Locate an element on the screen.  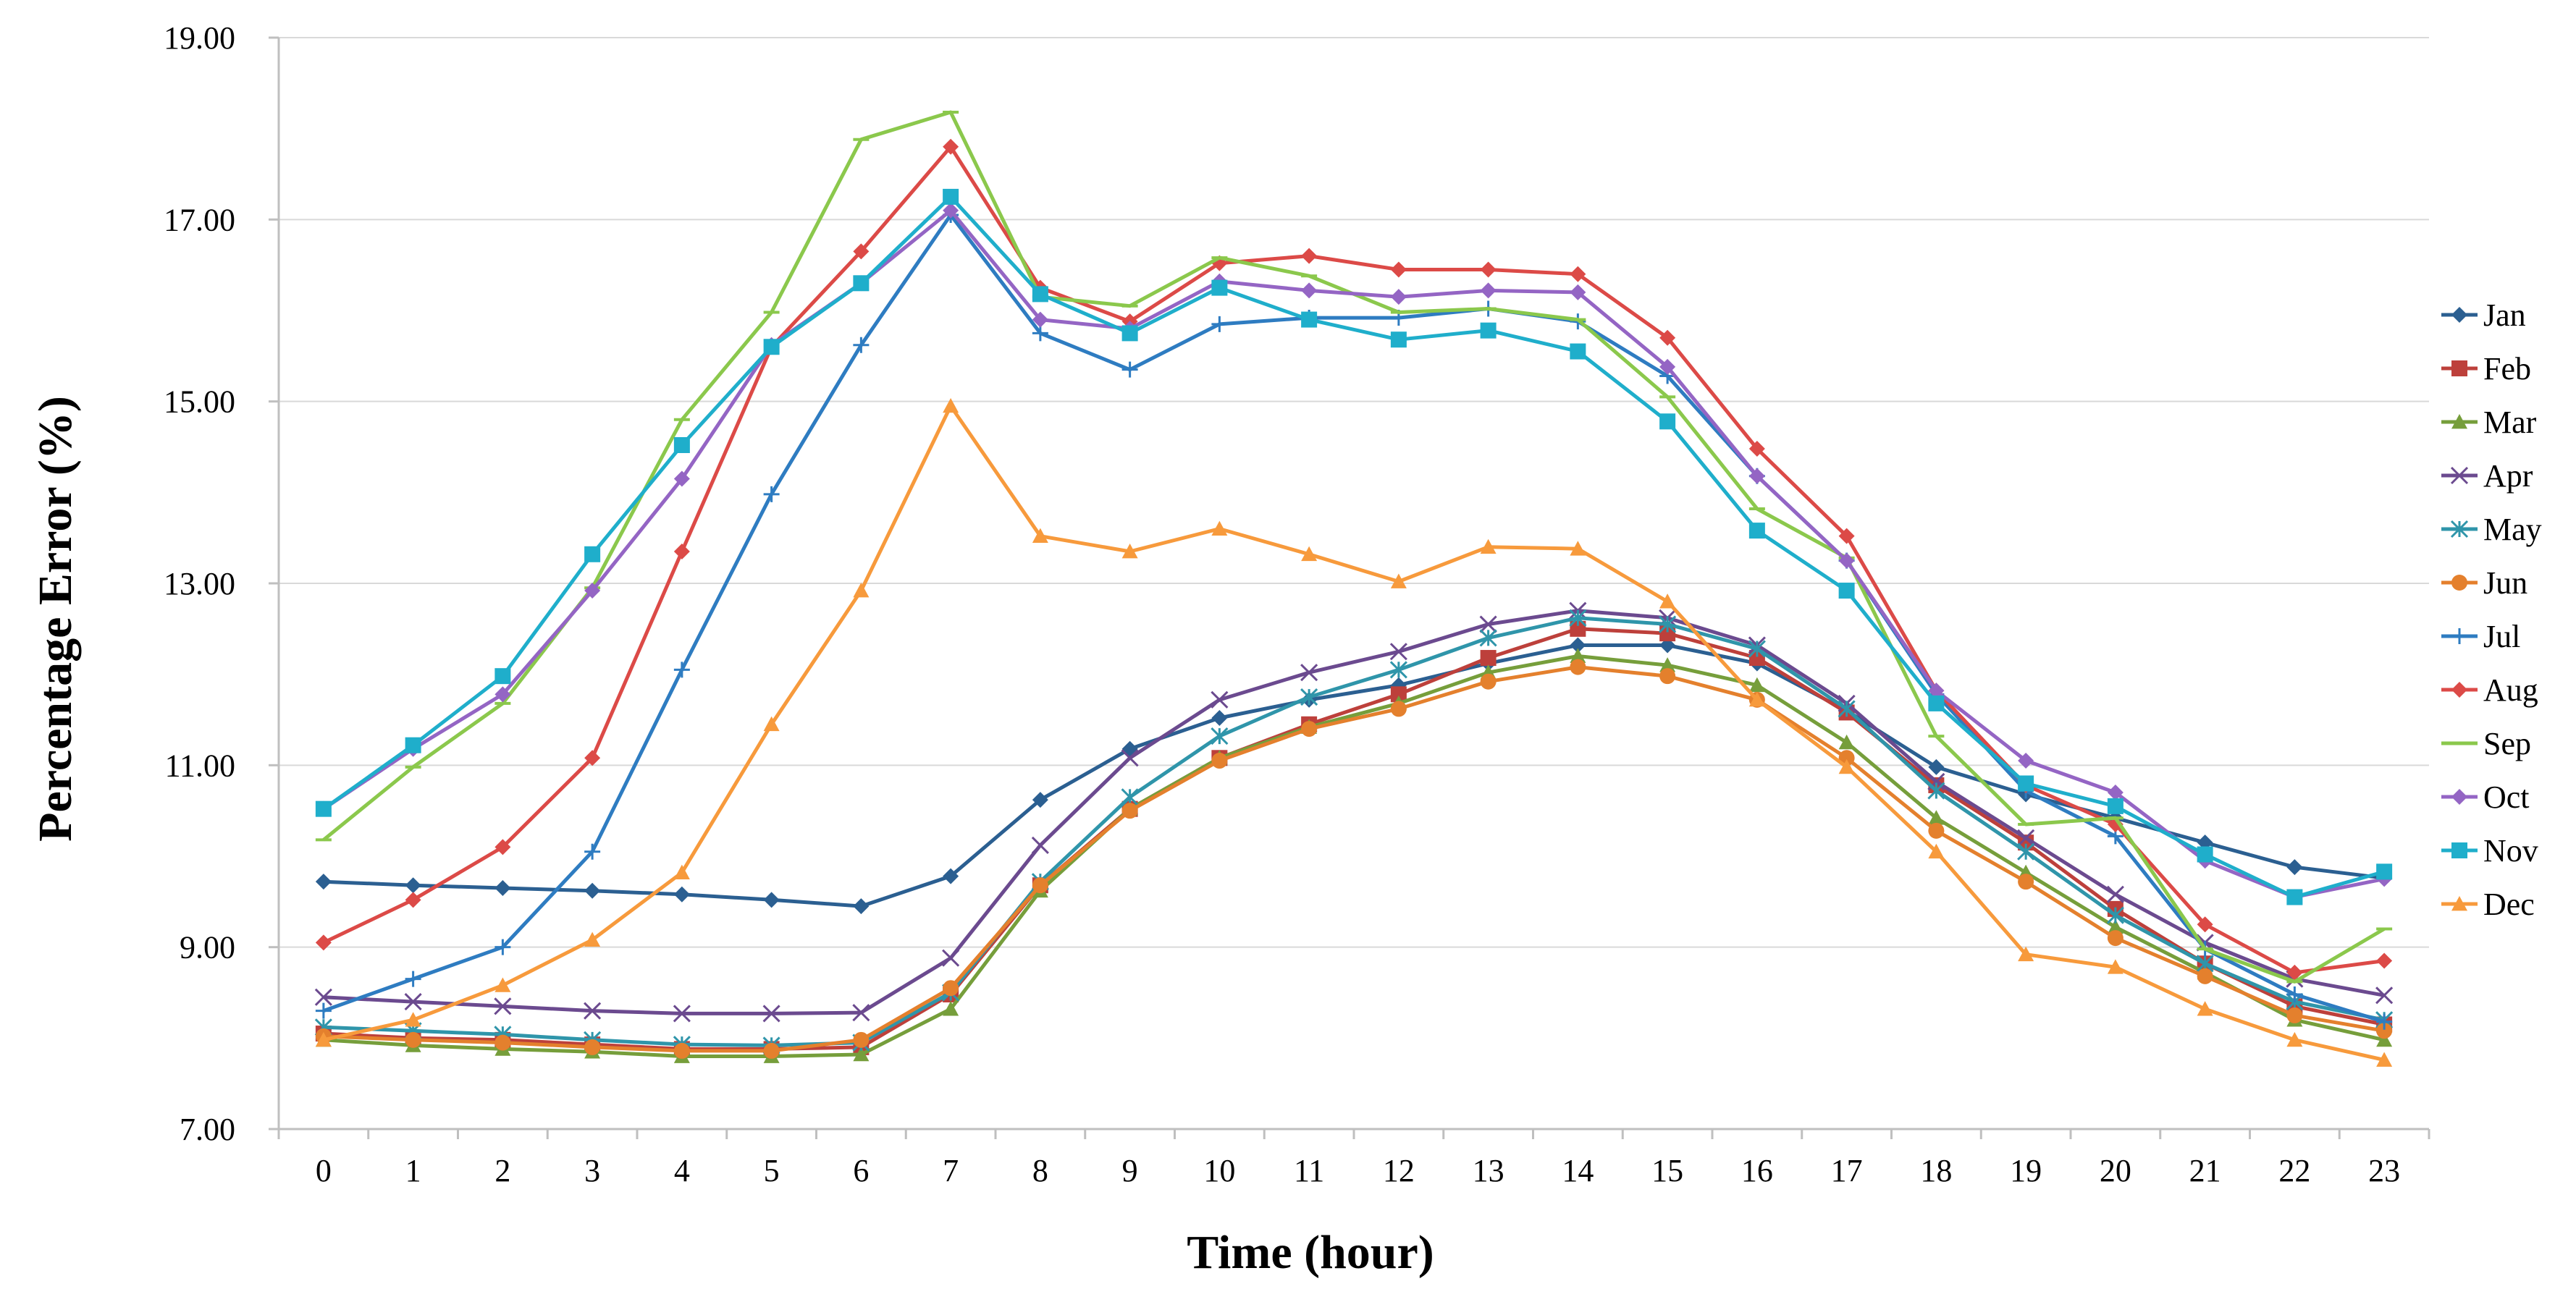
legend-item-apr: Apr is located at coordinates (2487, 476).